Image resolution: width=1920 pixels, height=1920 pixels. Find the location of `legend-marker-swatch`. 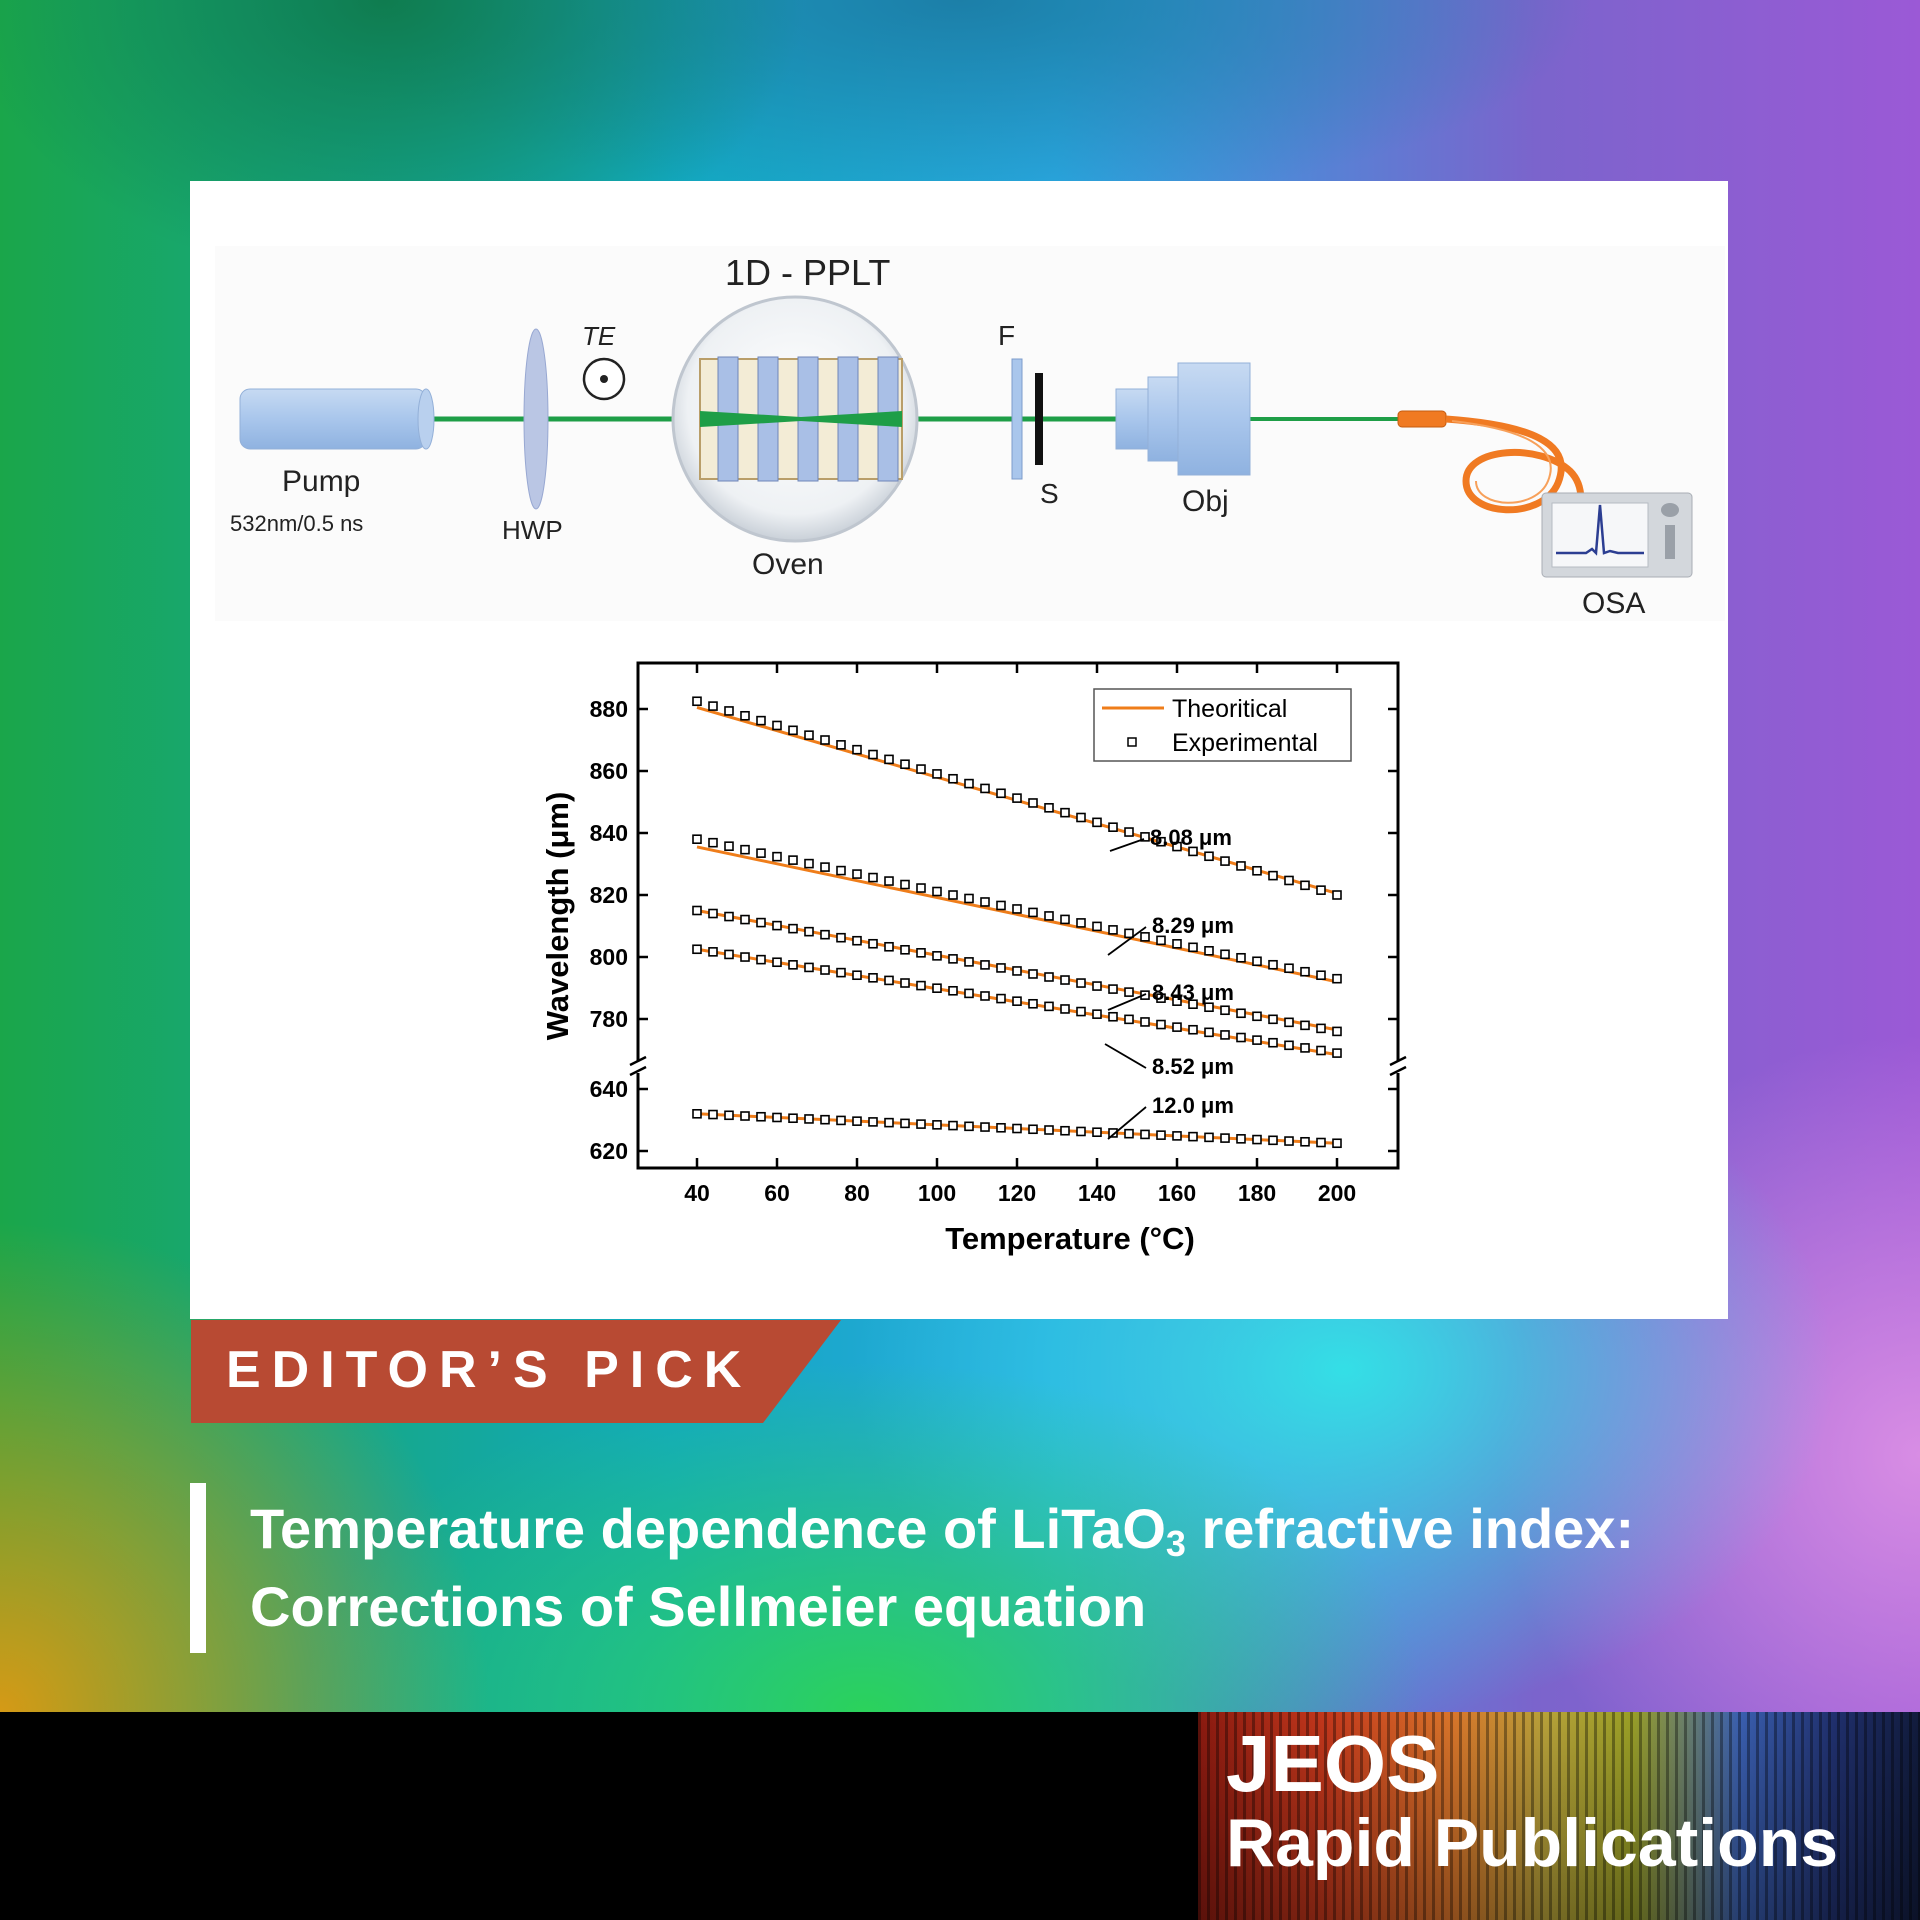

legend-marker-swatch is located at coordinates (1132, 742).